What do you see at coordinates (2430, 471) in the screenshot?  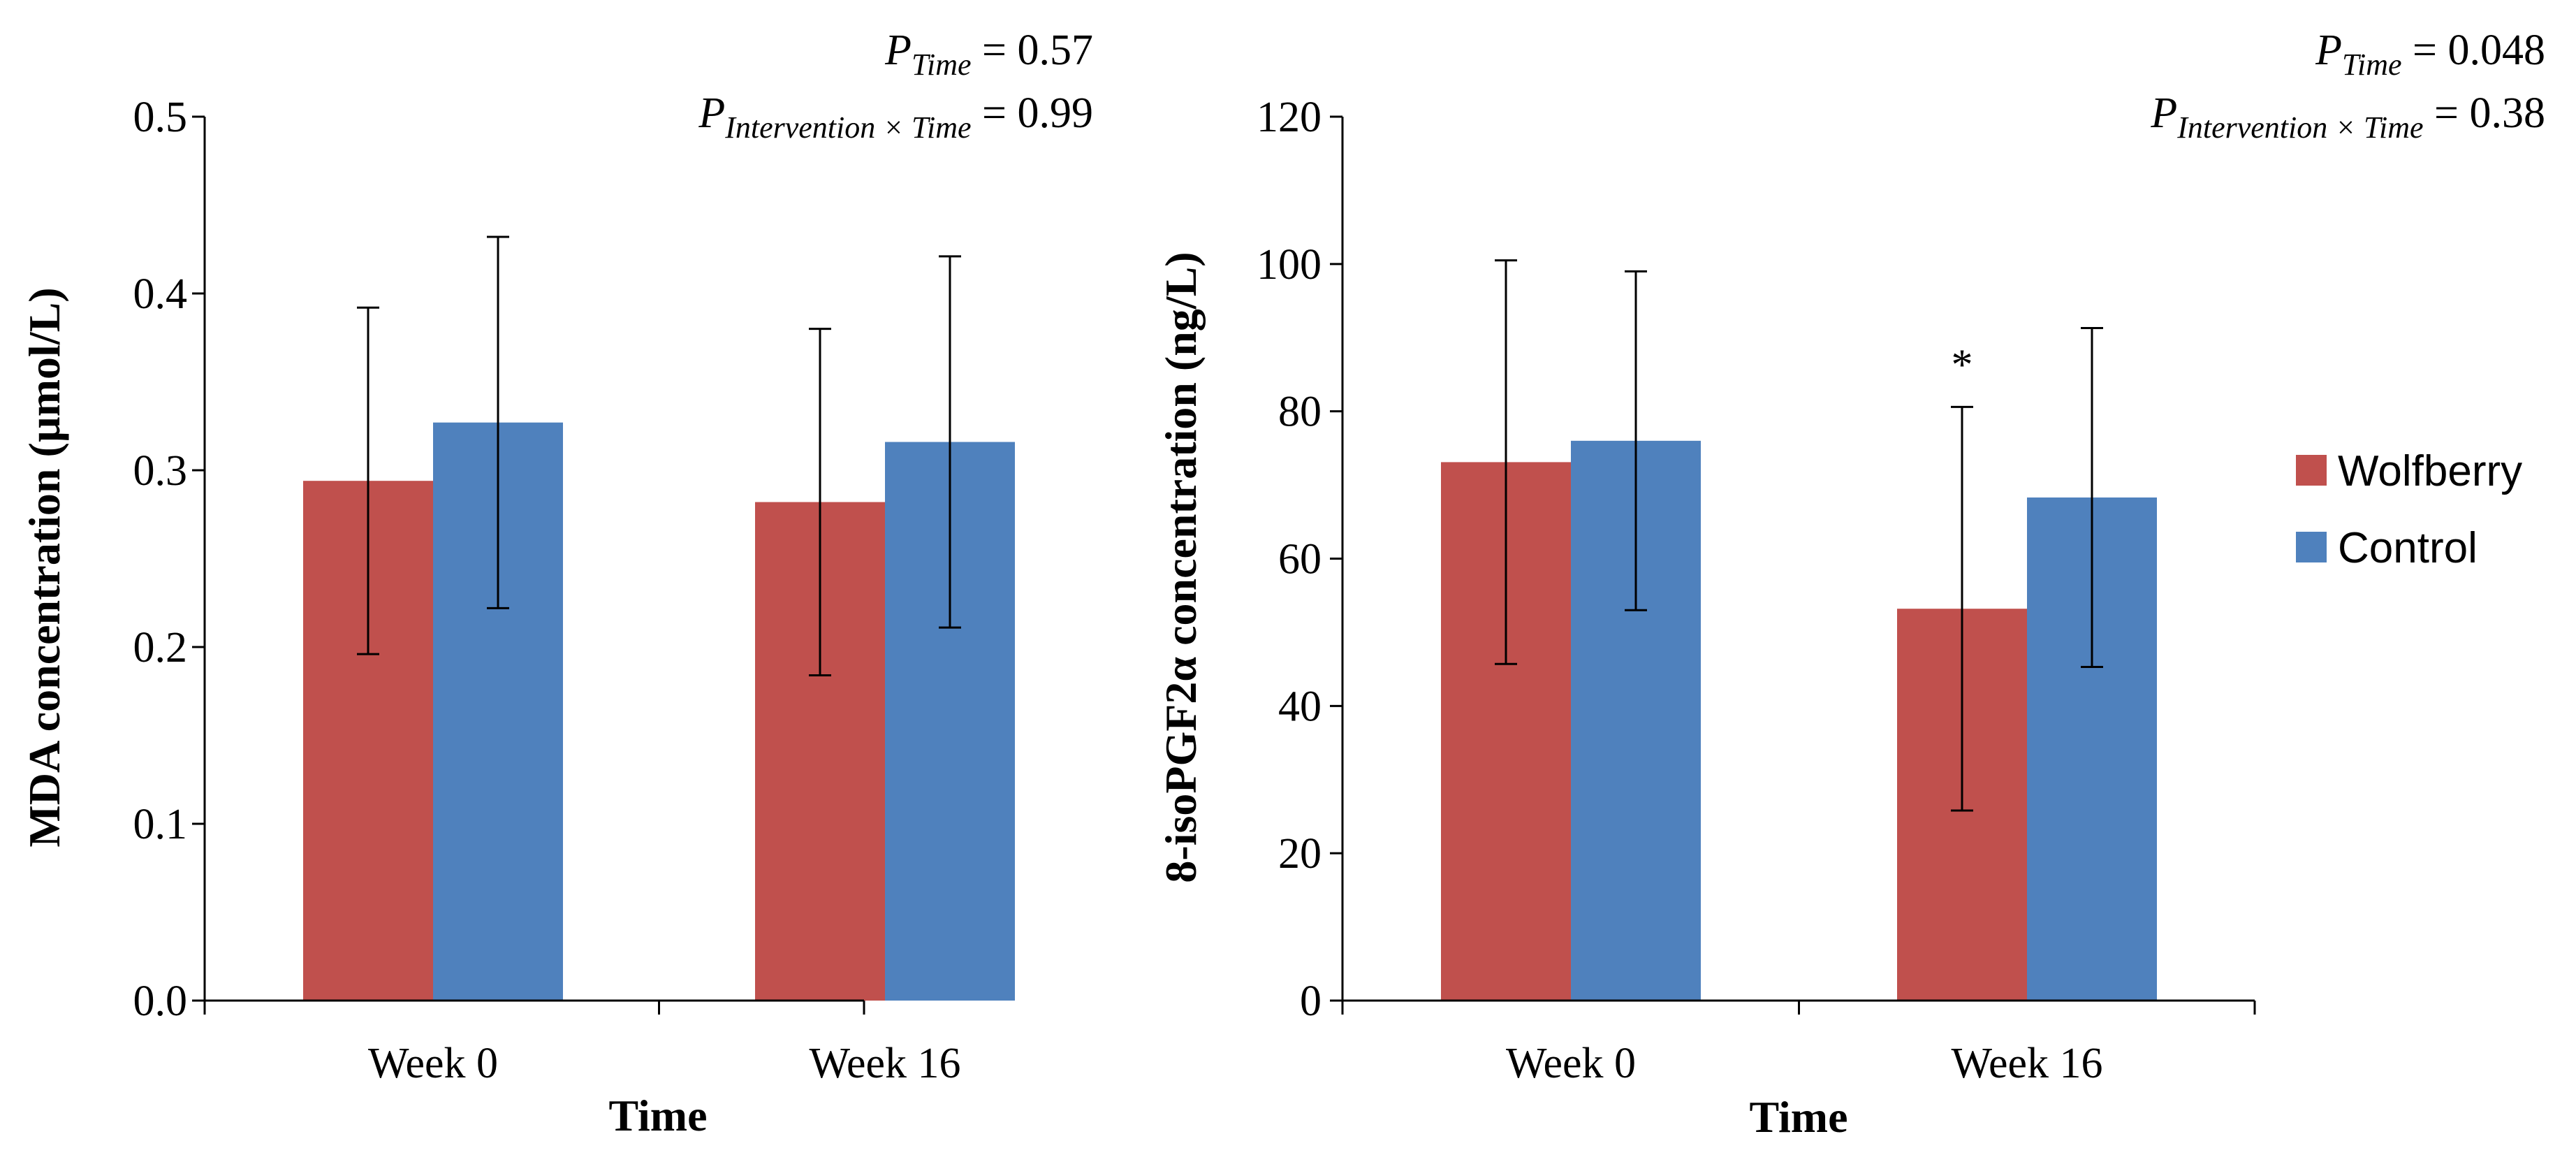 I see `legend-label-wolfberry: Wolfberry` at bounding box center [2430, 471].